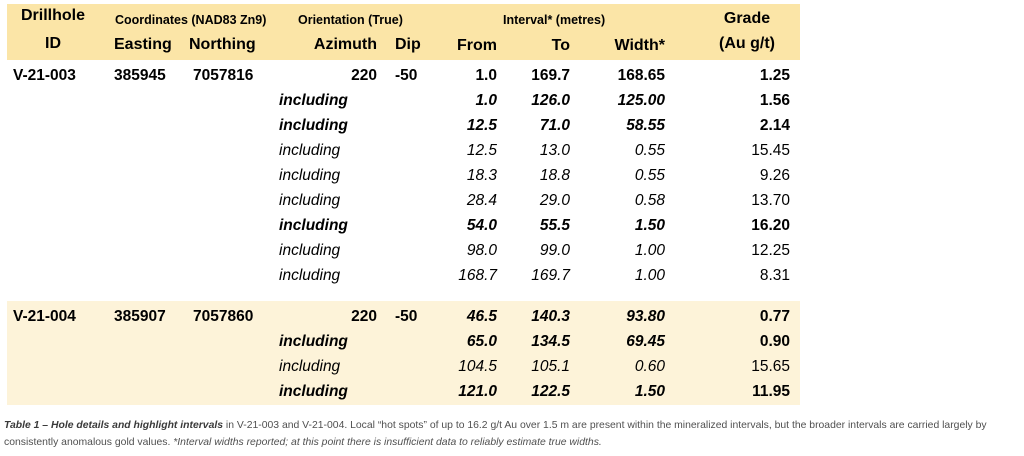 The width and height of the screenshot is (1024, 456). Describe the element at coordinates (645, 316) in the screenshot. I see `interval-width: 93.80` at that location.